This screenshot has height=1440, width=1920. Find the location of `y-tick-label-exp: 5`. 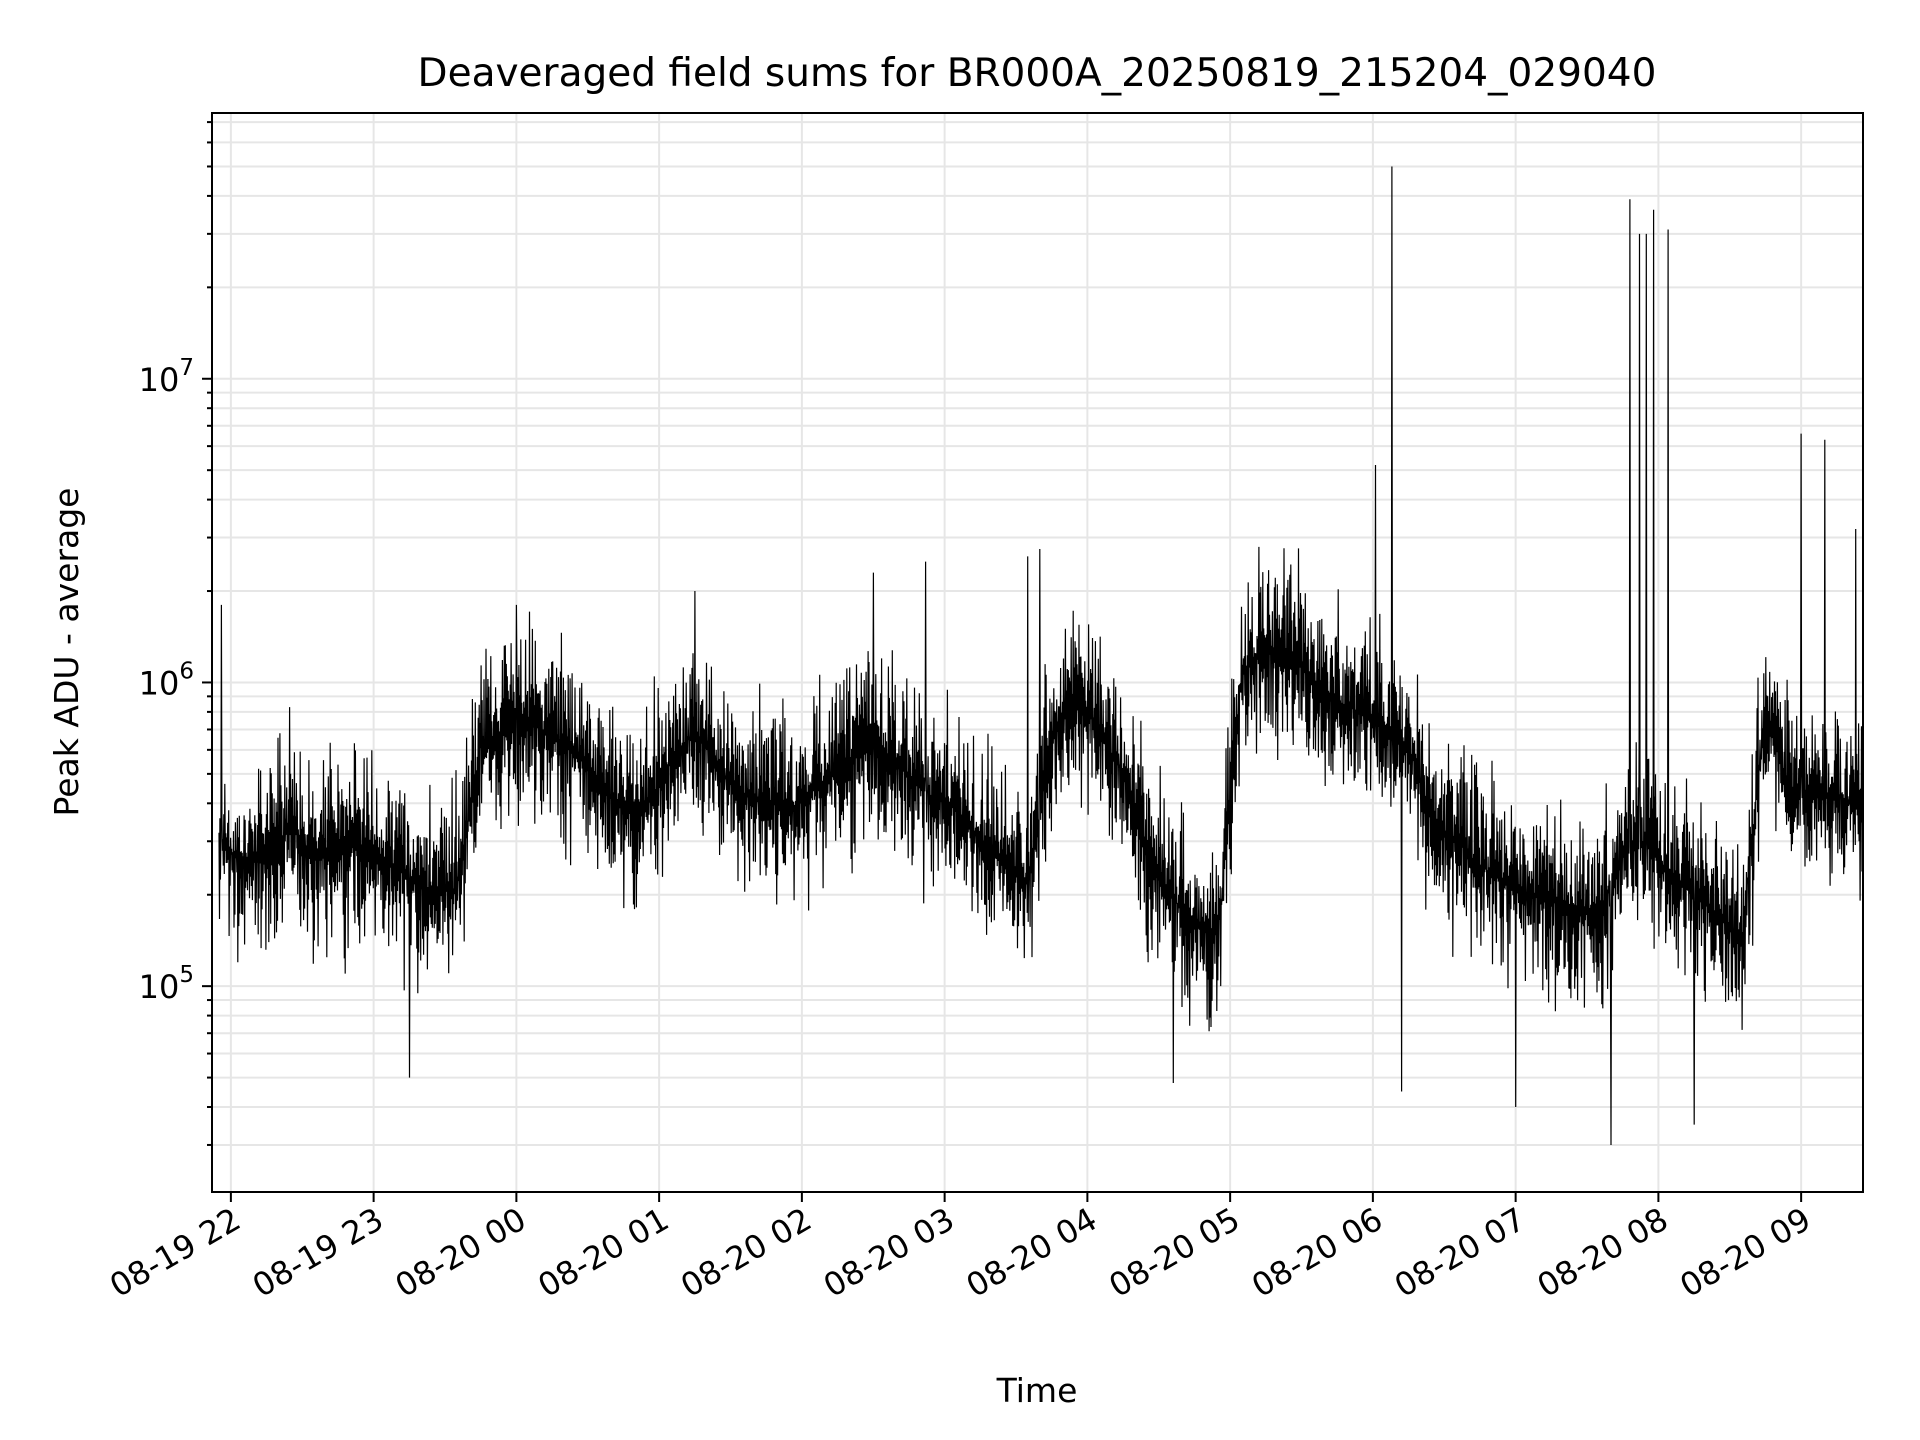

y-tick-label-exp: 5 is located at coordinates (186, 975).